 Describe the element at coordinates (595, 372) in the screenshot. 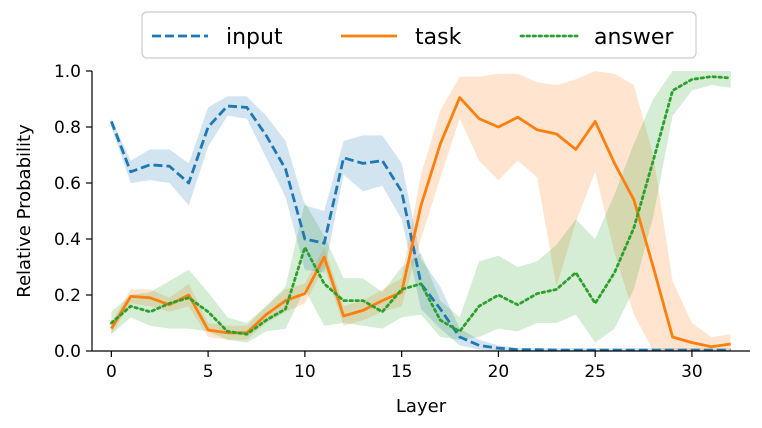

I see `x-tick-label: 25` at that location.